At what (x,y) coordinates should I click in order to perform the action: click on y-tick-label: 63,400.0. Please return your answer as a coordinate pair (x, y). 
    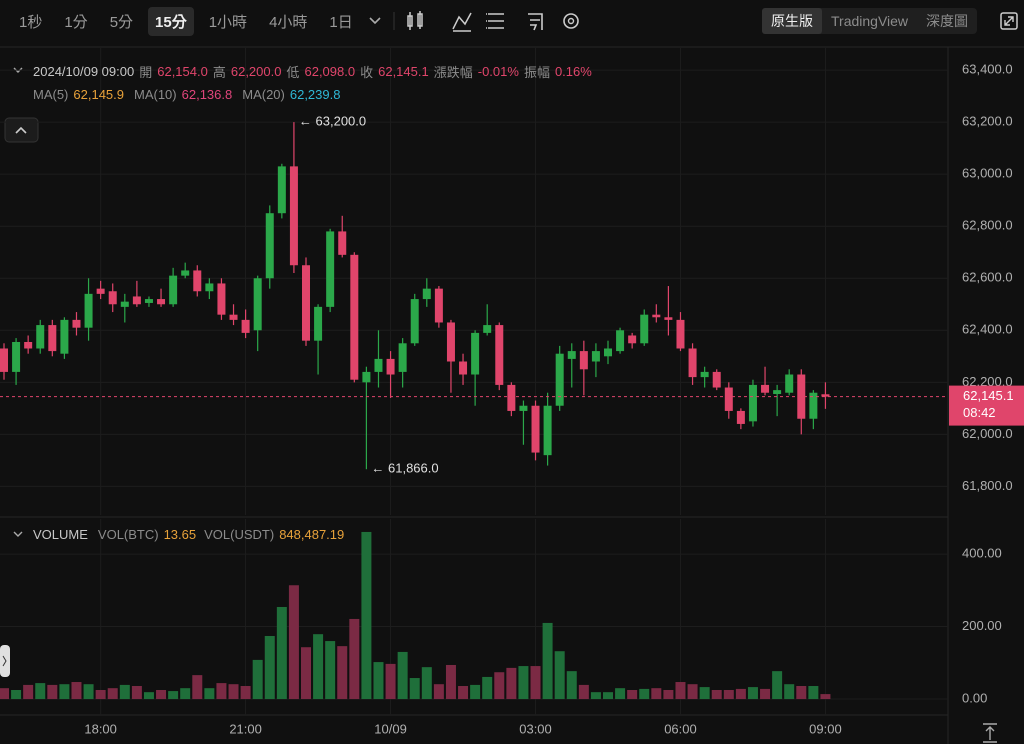
    Looking at the image, I should click on (987, 69).